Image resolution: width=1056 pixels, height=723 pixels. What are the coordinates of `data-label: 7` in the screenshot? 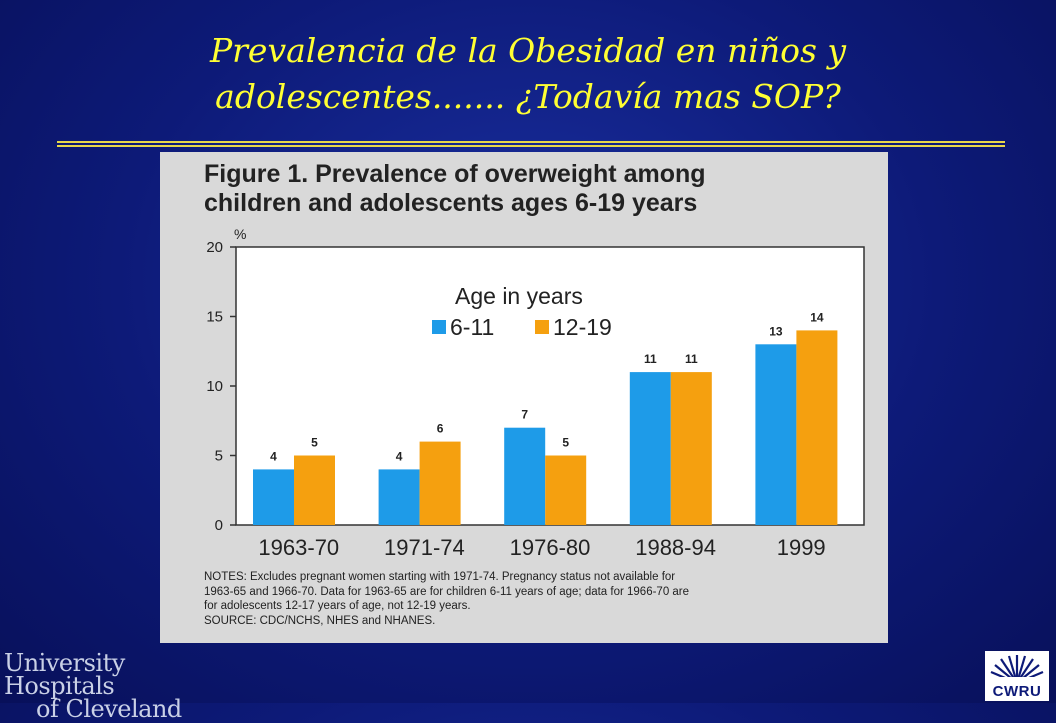 It's located at (524, 415).